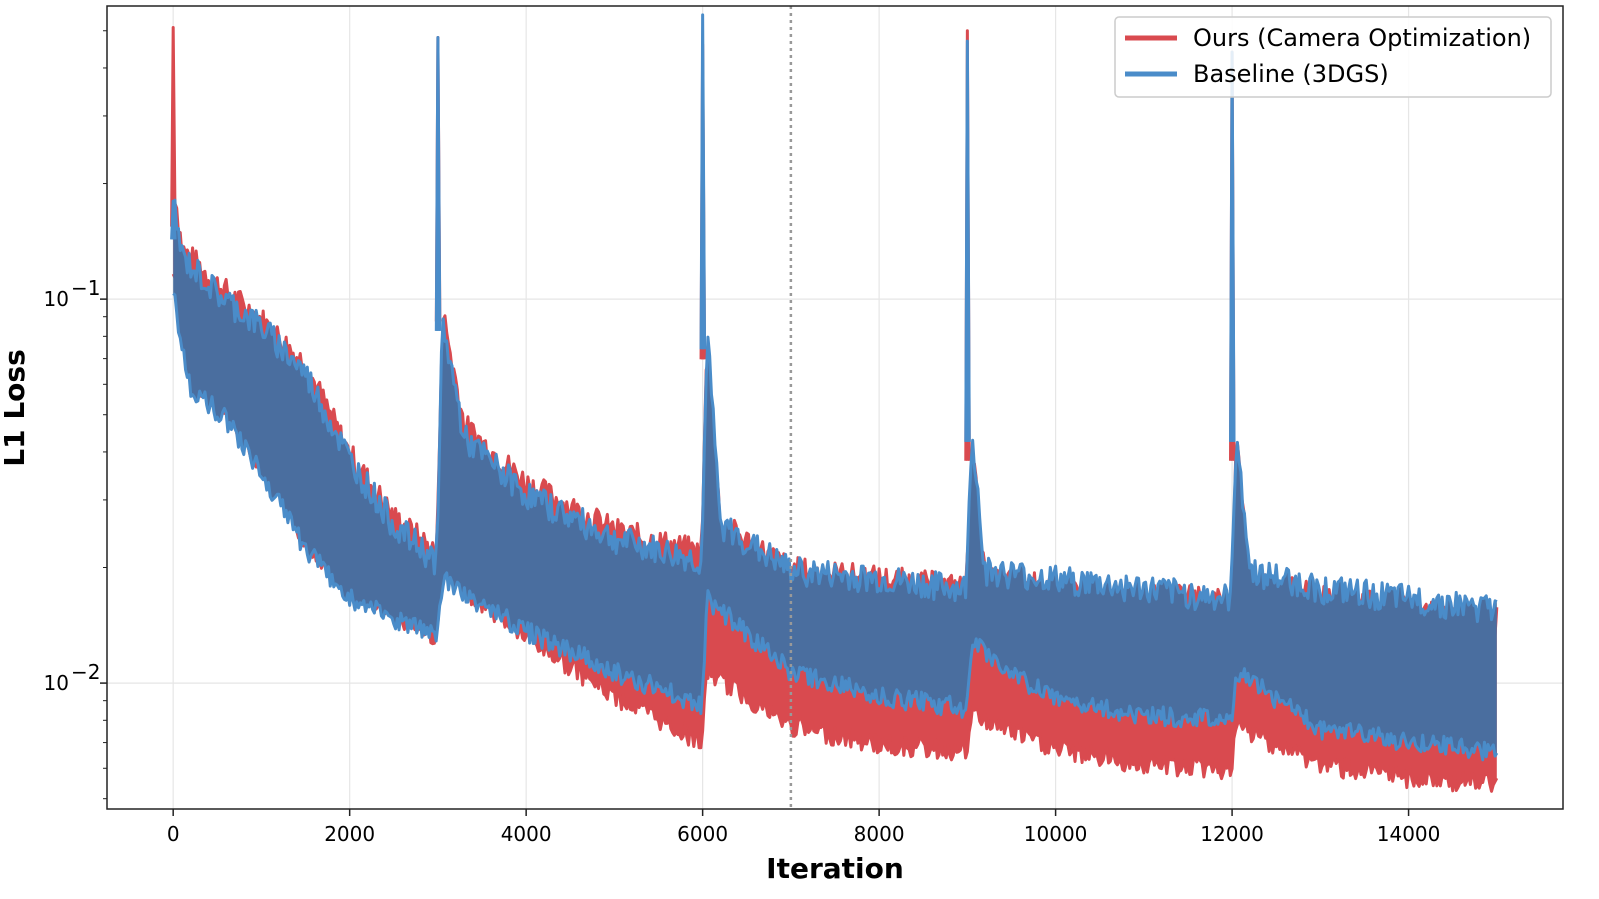 The width and height of the screenshot is (1599, 899). Describe the element at coordinates (349, 834) in the screenshot. I see `x-tick-label: 2000` at that location.